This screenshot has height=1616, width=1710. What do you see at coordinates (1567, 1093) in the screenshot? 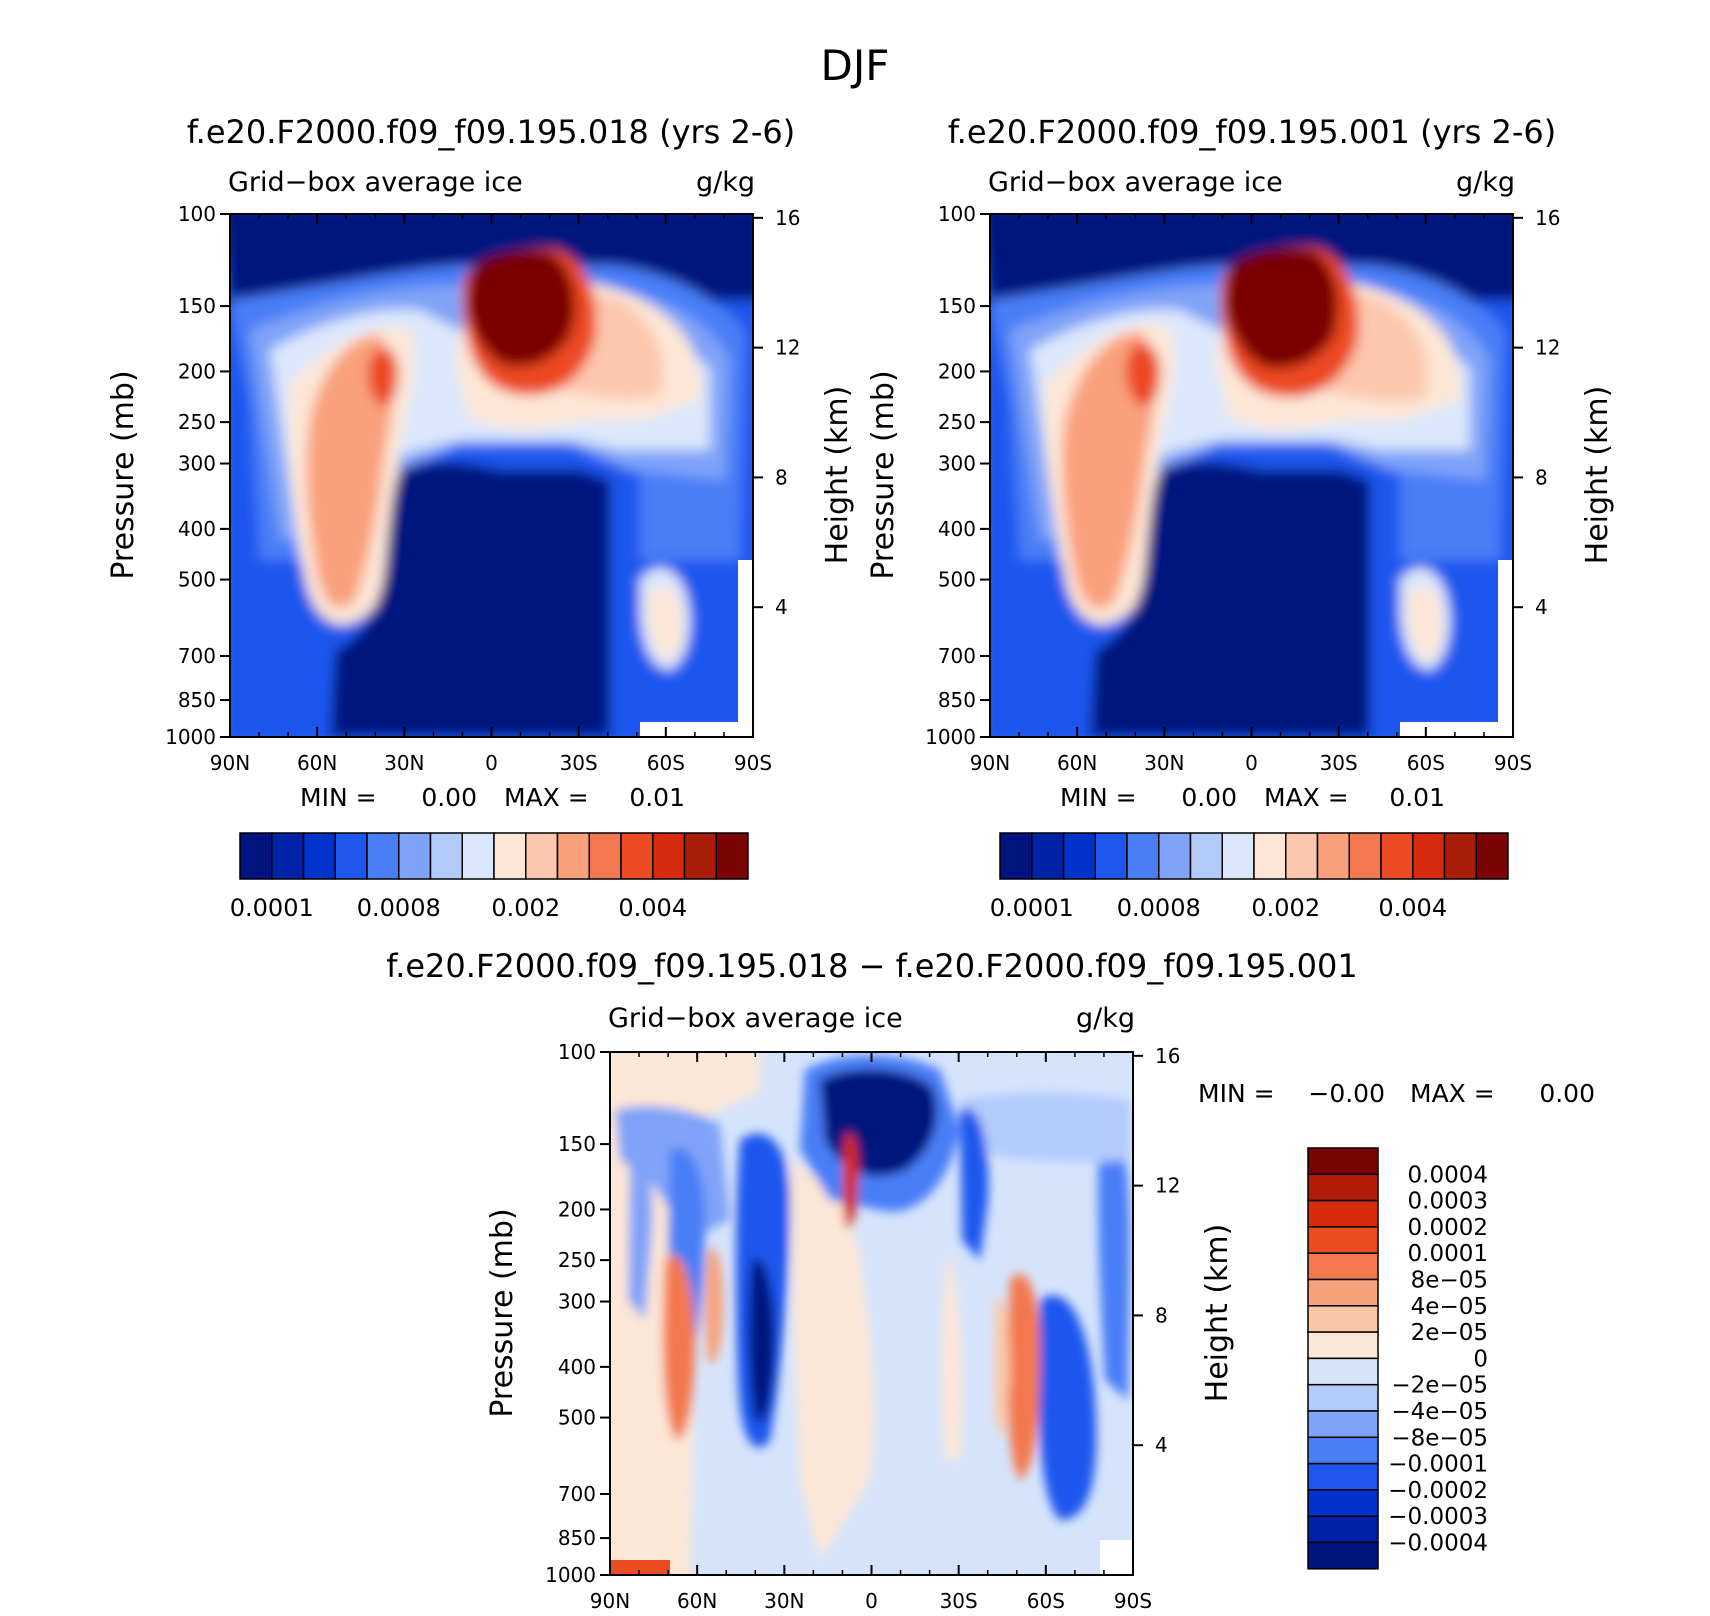
I see `stats-max-value: 0.00` at bounding box center [1567, 1093].